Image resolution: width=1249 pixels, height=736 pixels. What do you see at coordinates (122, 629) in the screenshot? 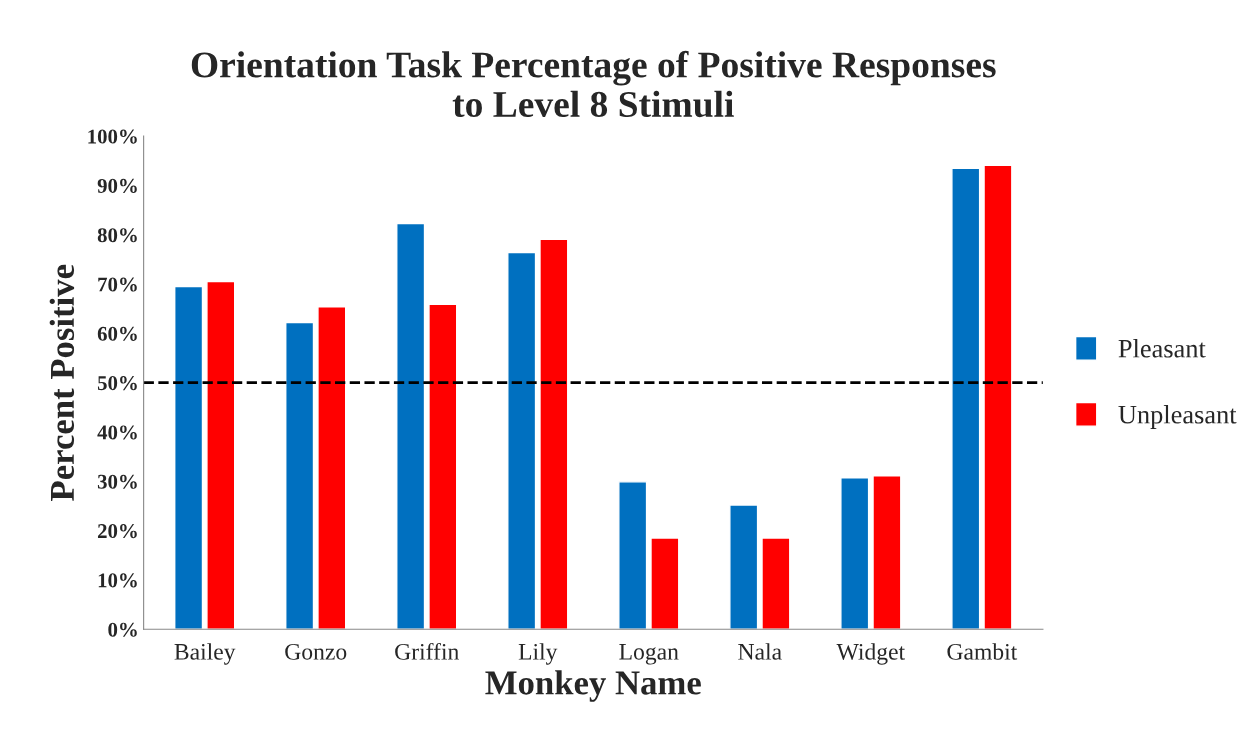
I see `y-tick-label: 0%` at bounding box center [122, 629].